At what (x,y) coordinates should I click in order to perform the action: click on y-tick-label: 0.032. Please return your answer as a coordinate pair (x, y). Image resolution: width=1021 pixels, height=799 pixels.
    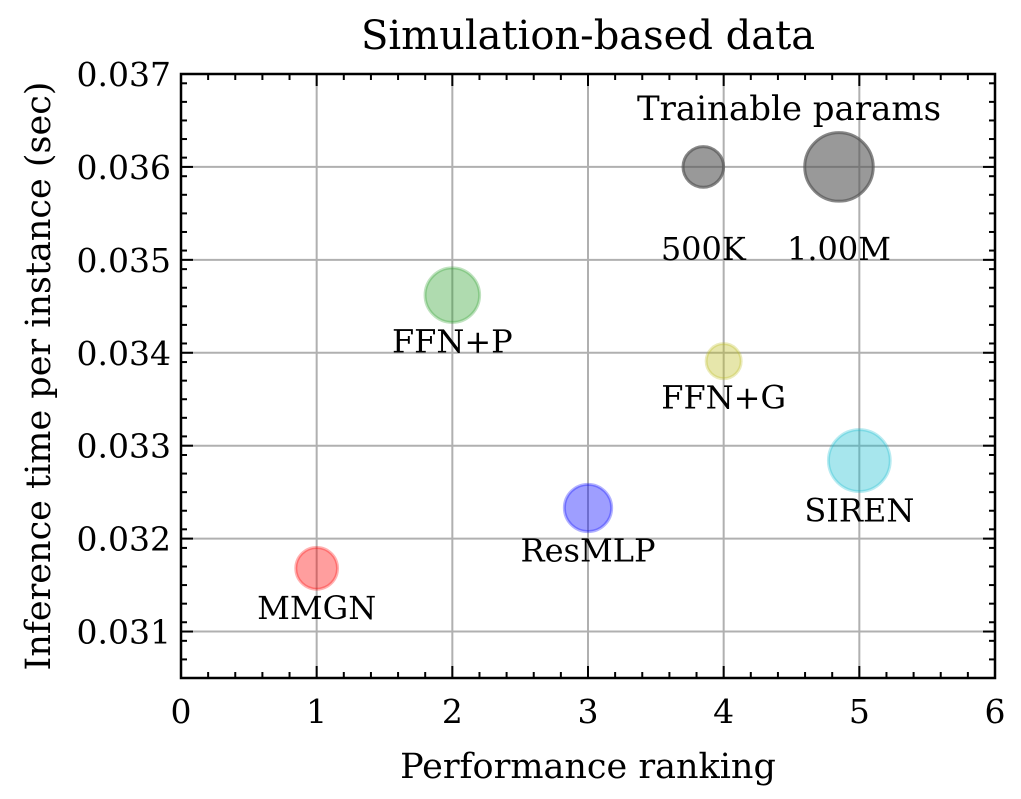
    Looking at the image, I should click on (124, 539).